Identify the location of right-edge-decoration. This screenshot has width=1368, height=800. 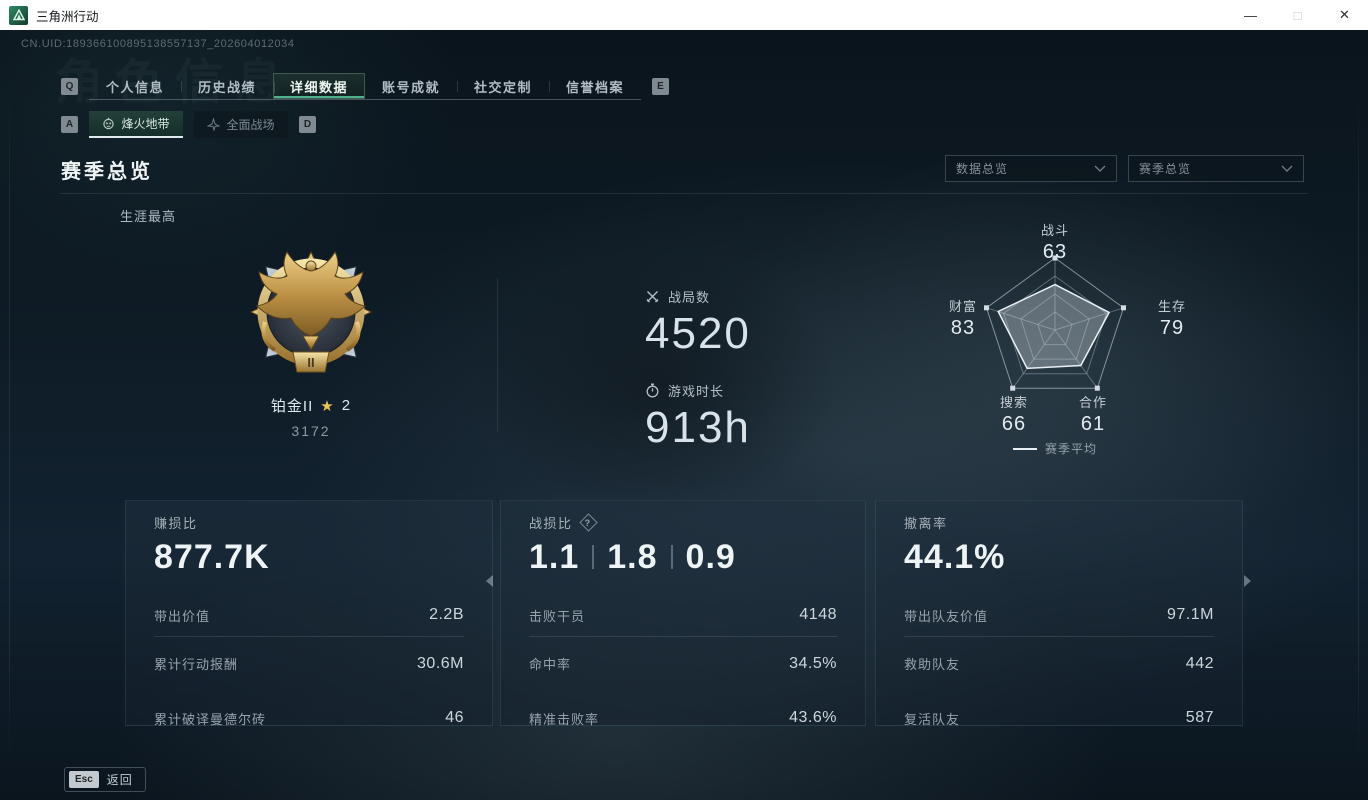
(1358, 427).